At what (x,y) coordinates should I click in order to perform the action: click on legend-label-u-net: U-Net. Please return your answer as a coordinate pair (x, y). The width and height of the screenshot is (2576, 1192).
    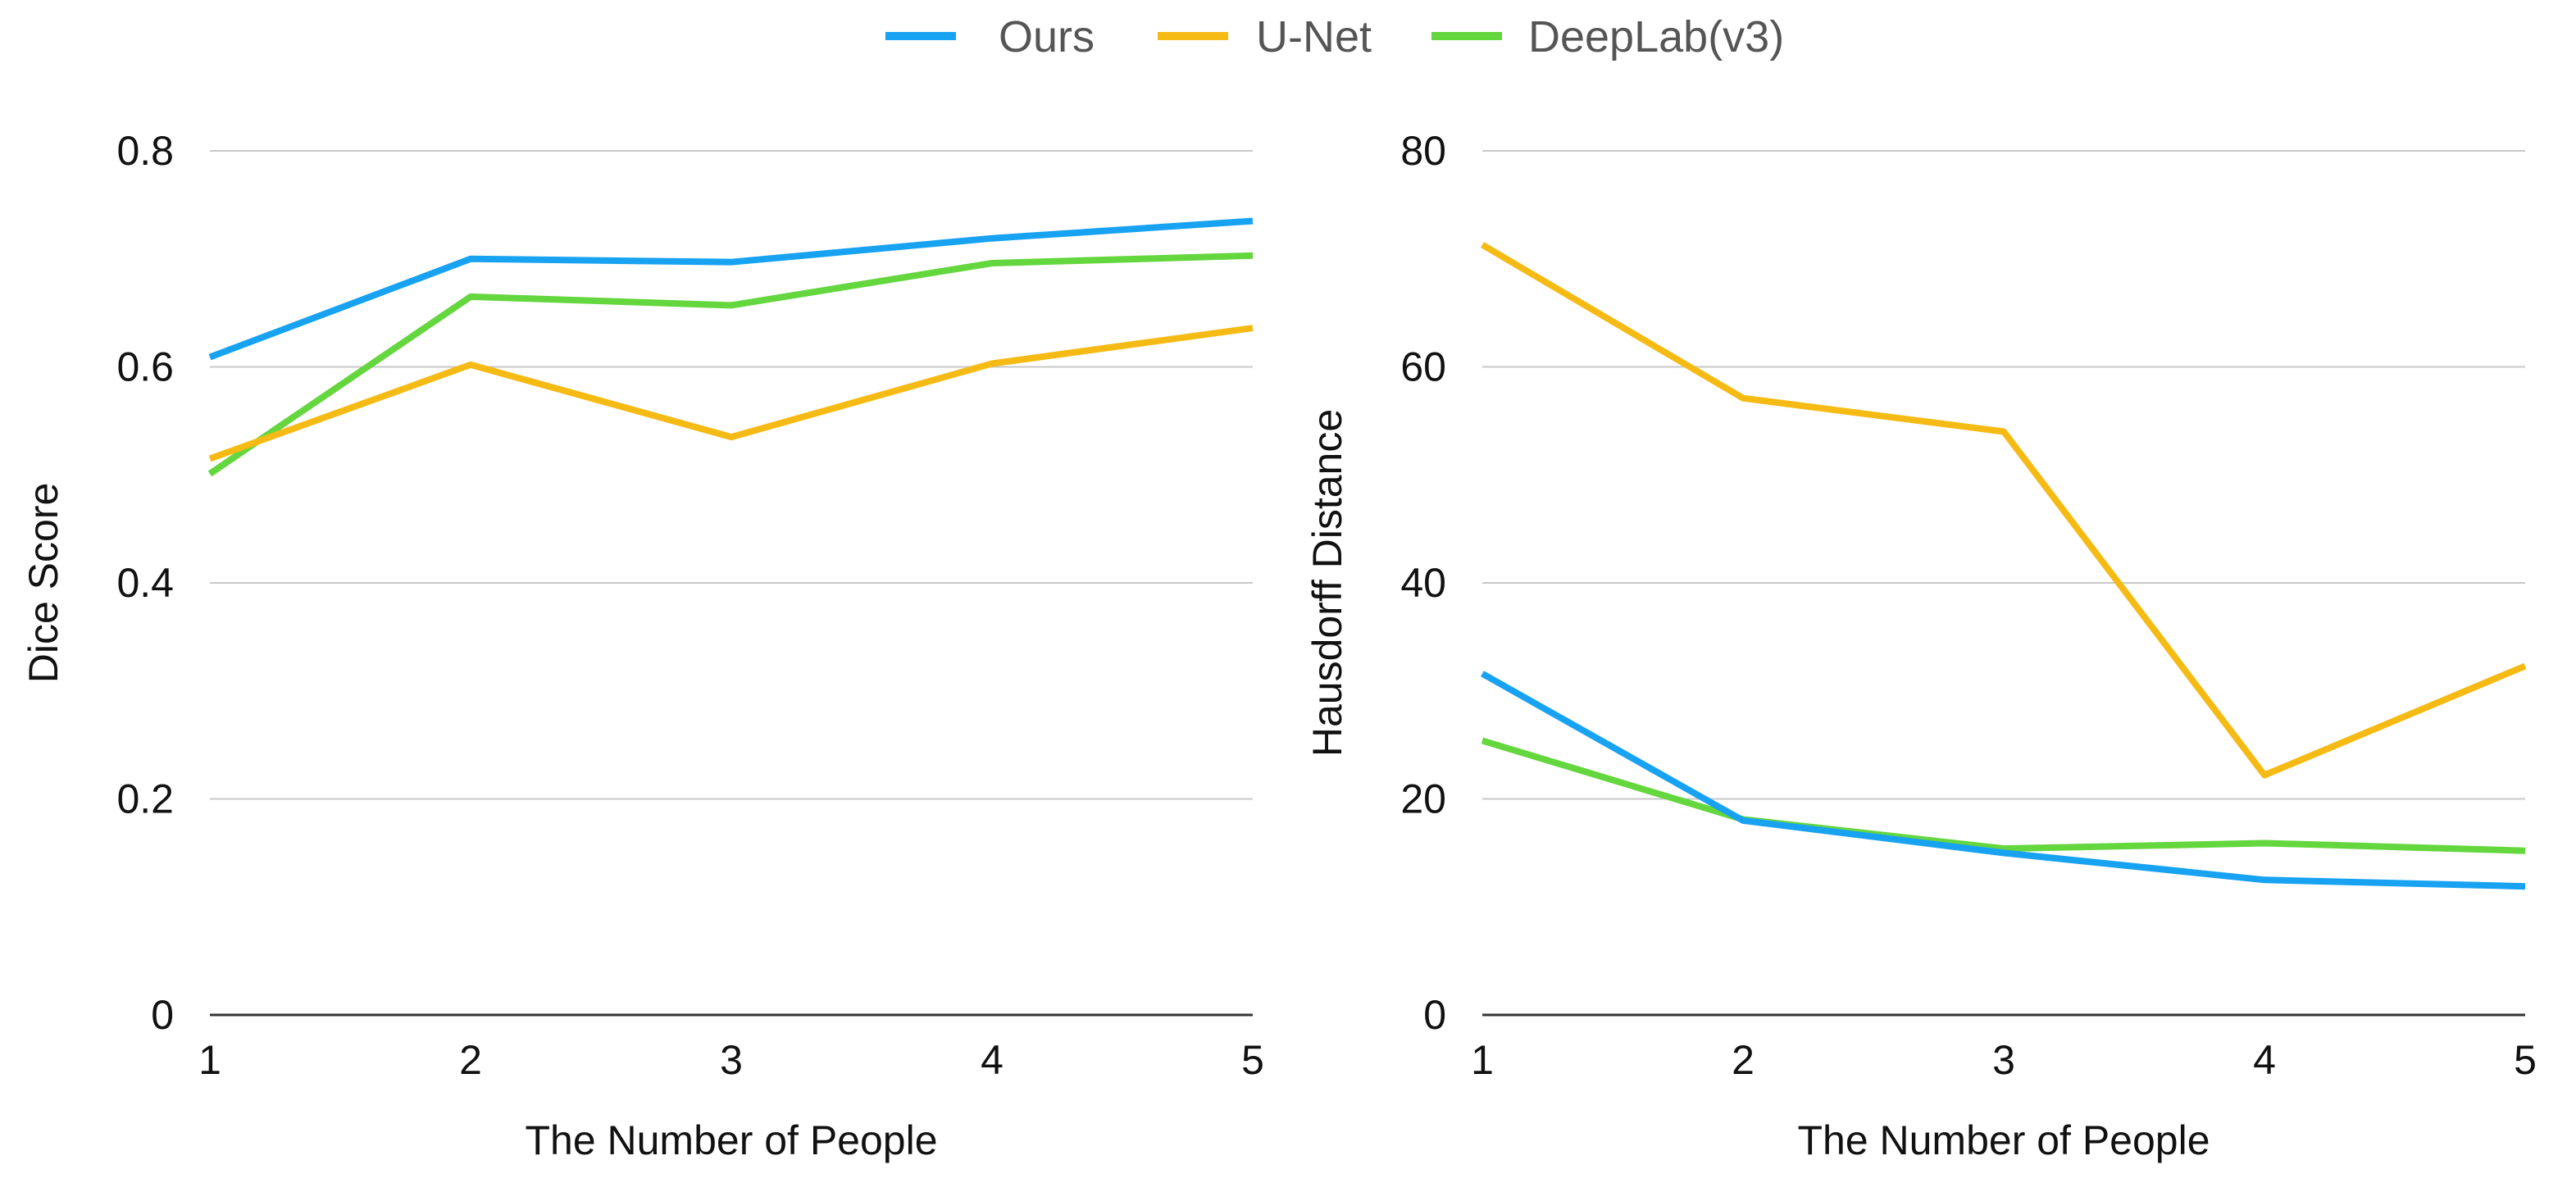
    Looking at the image, I should click on (1314, 36).